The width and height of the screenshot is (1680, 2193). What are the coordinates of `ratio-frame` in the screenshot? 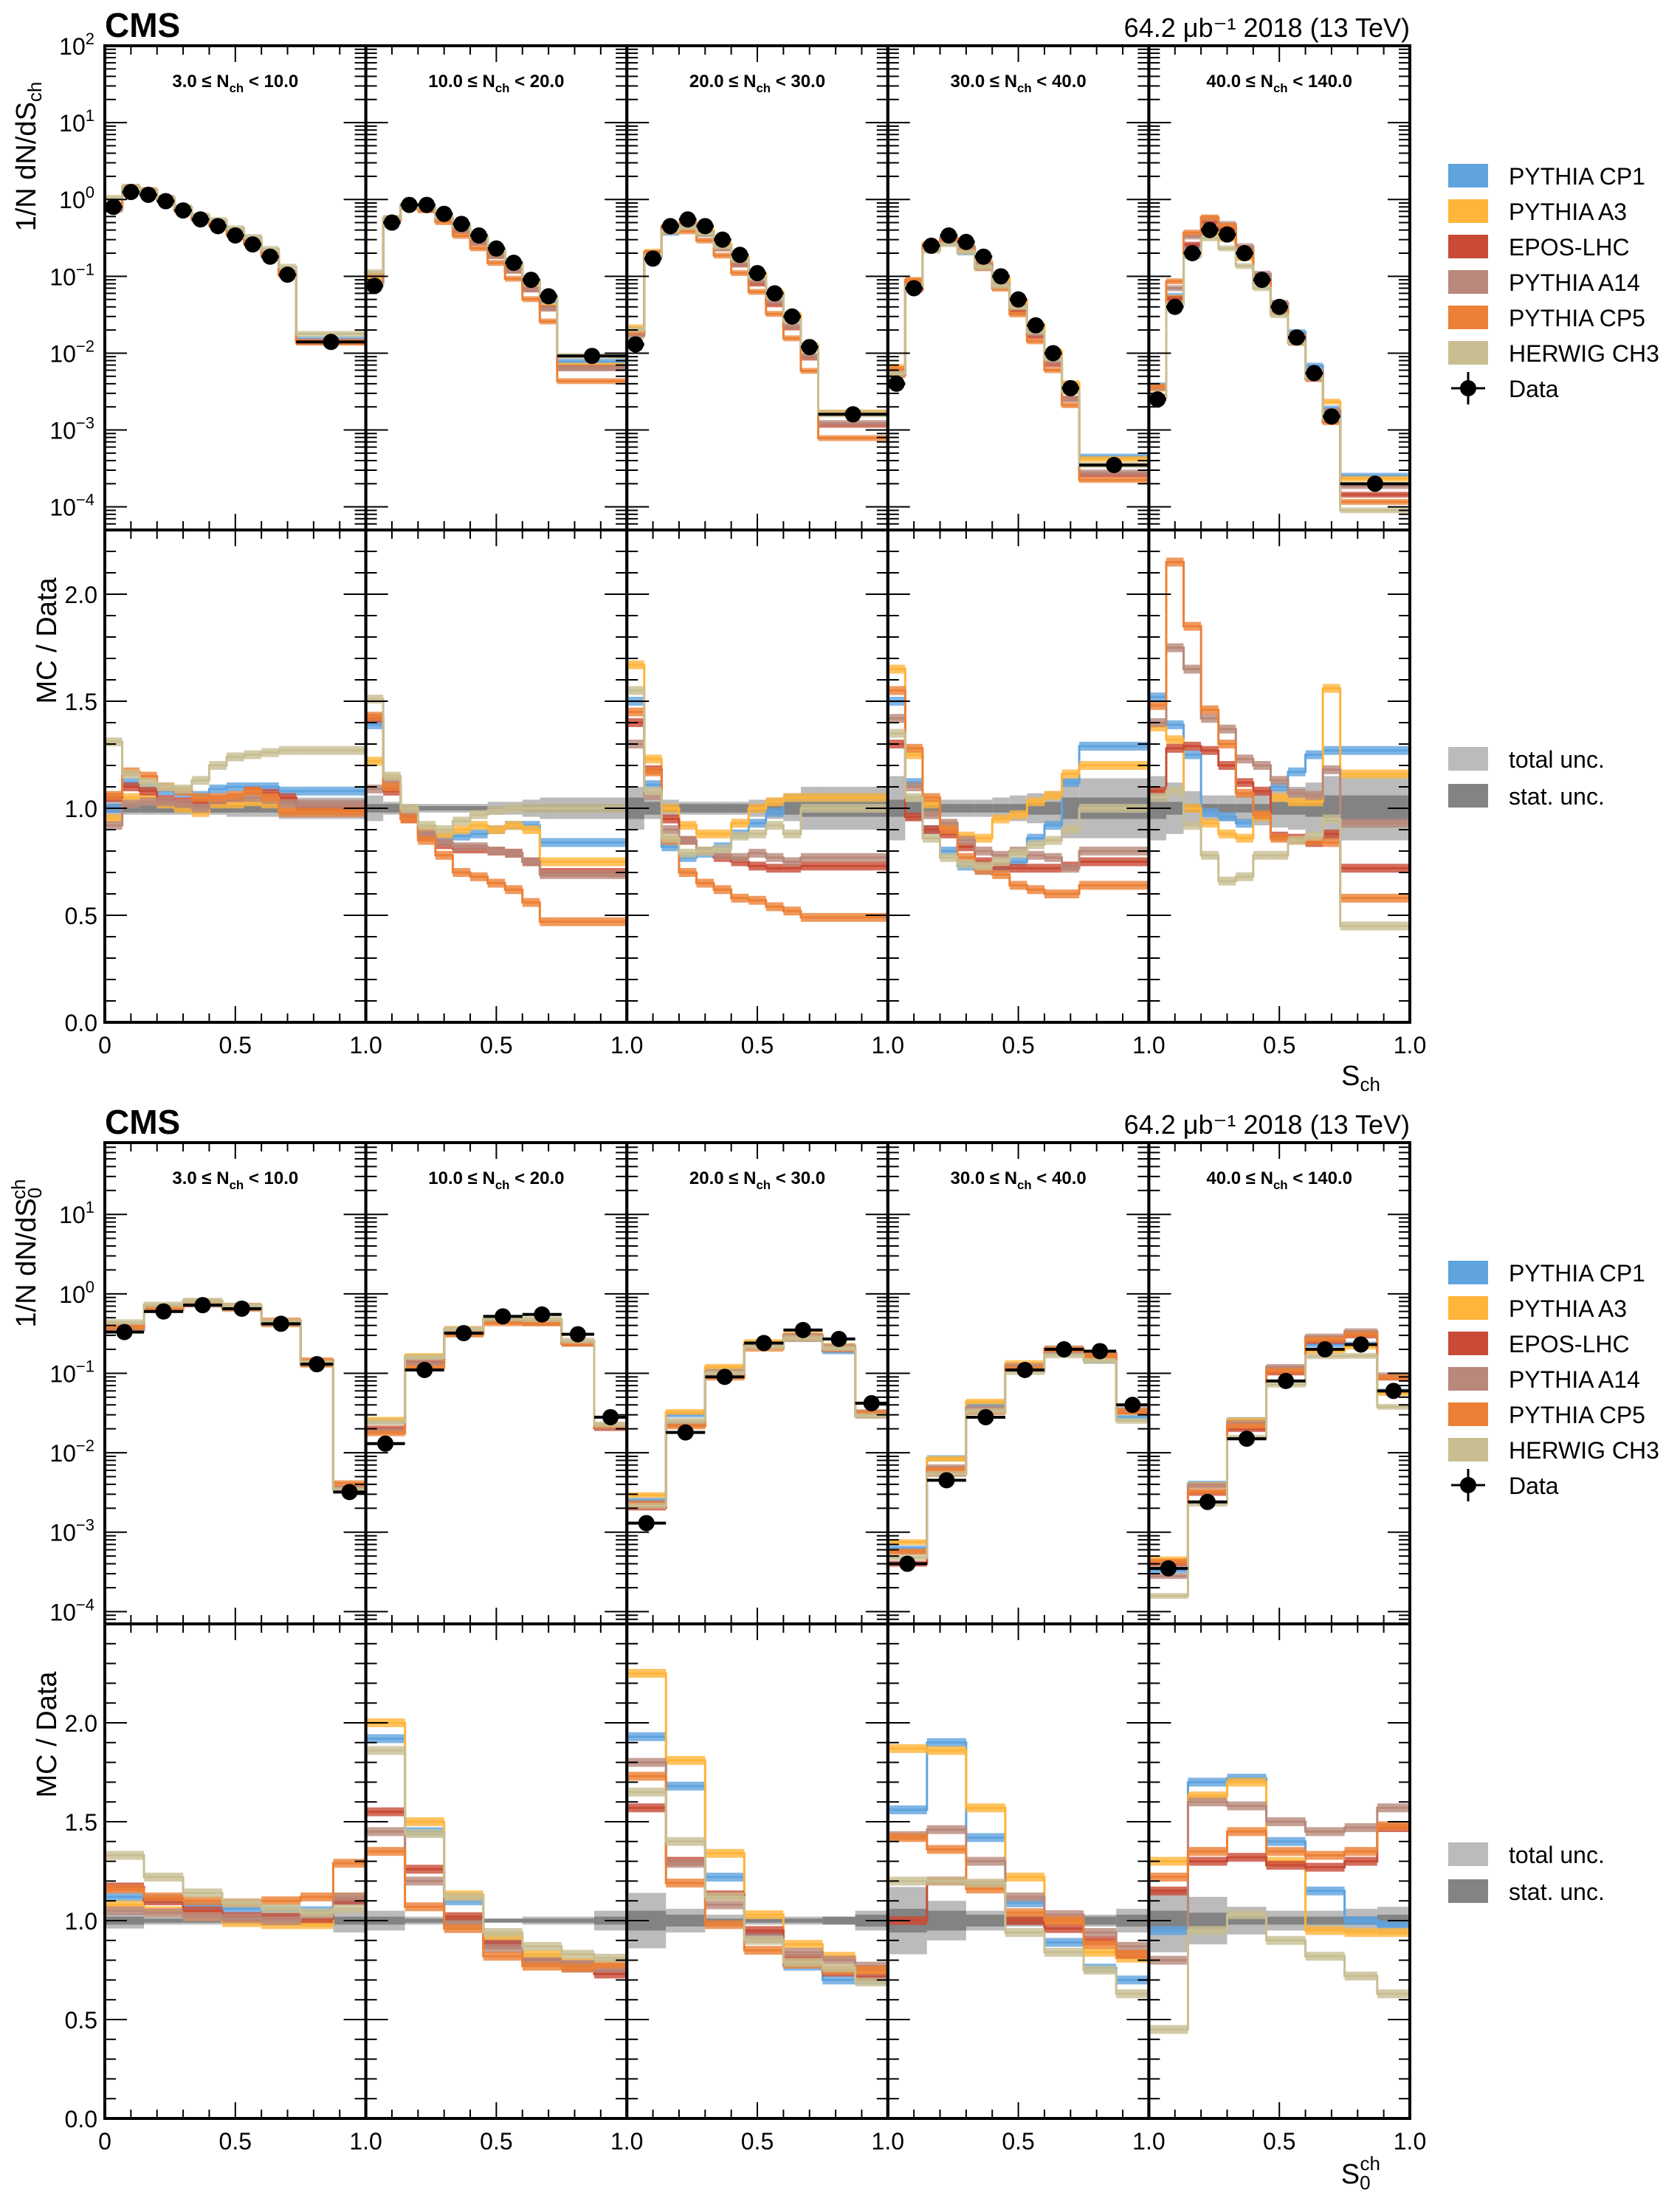 It's located at (1018, 1871).